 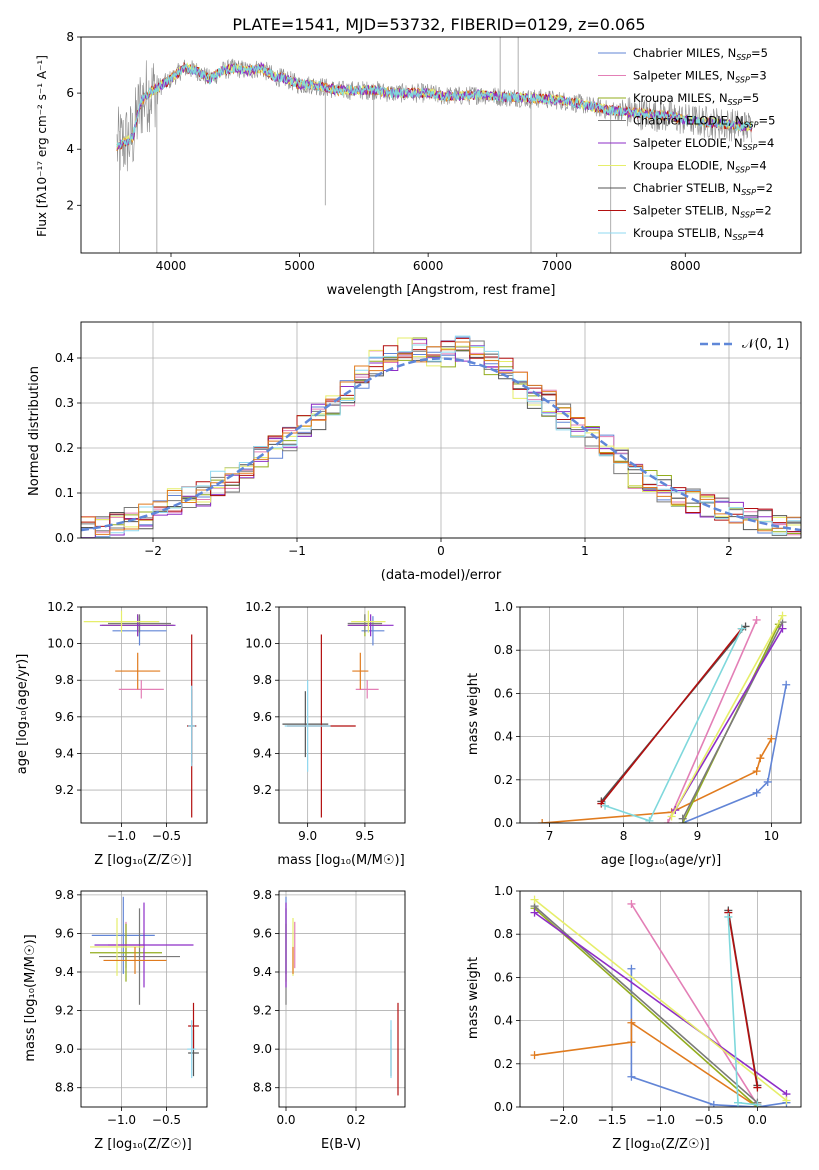 What do you see at coordinates (503, 1064) in the screenshot?
I see `wz-ytick-label-1: 0.2` at bounding box center [503, 1064].